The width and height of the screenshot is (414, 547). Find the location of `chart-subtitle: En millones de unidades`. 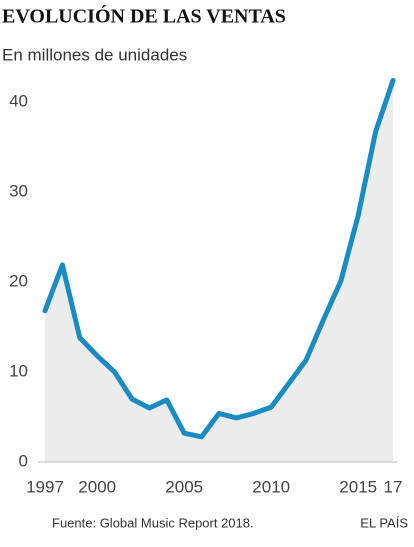

chart-subtitle: En millones de unidades is located at coordinates (94, 54).